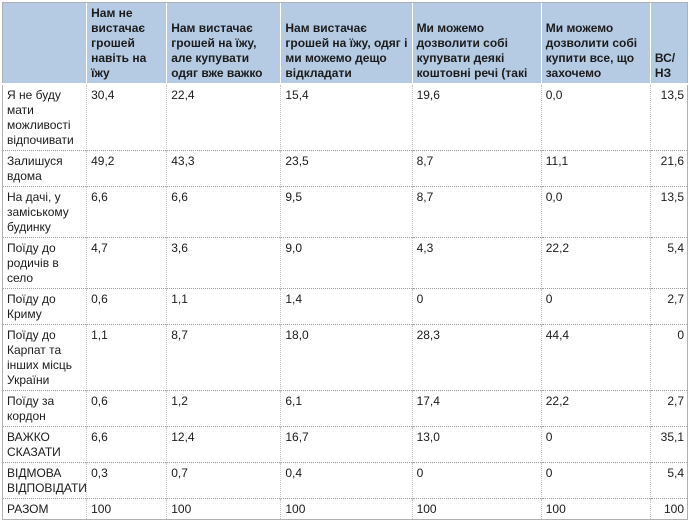 The height and width of the screenshot is (522, 690). I want to click on table-row: РАЗОМ 100 100 100 100 100 100, so click(345, 509).